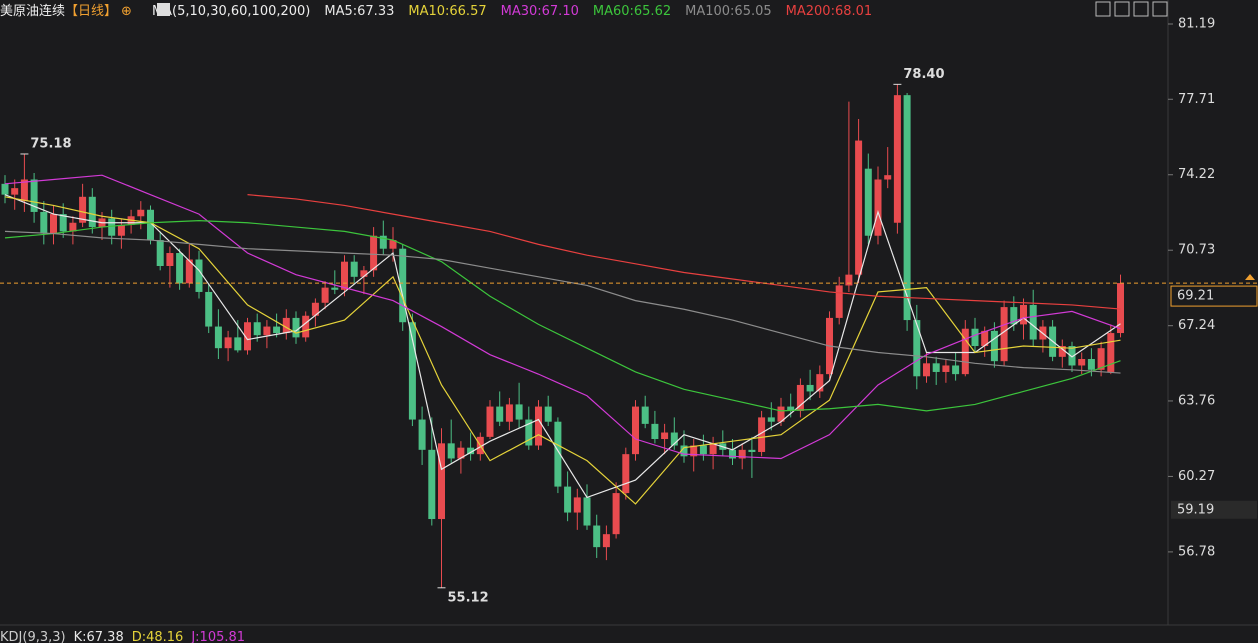  What do you see at coordinates (139, 636) in the screenshot?
I see `indicator-key: D:` at bounding box center [139, 636].